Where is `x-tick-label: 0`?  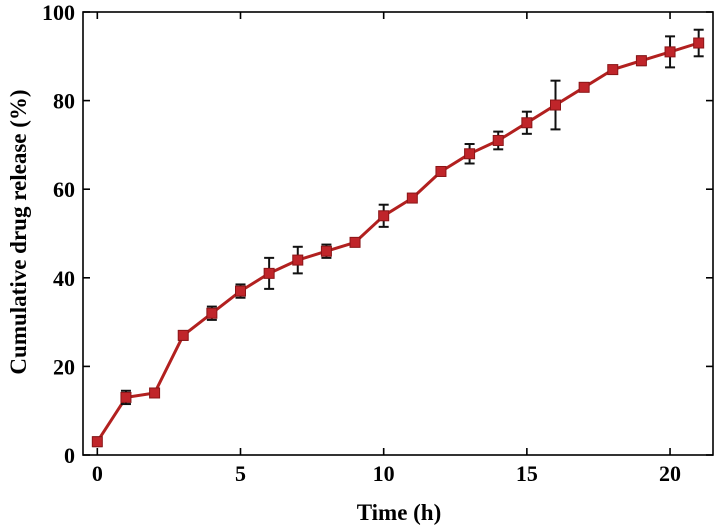 x-tick-label: 0 is located at coordinates (97, 473).